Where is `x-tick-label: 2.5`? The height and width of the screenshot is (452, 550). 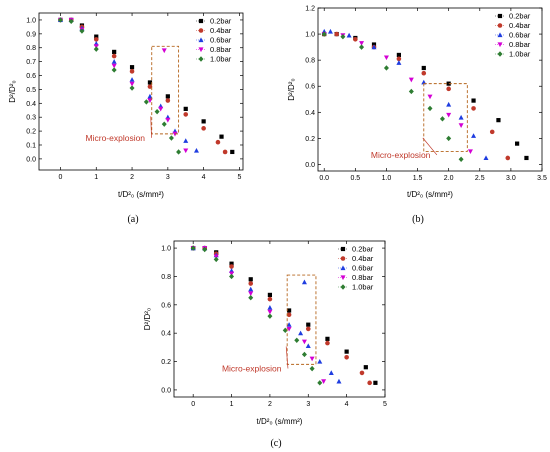
x-tick-label: 2.5 is located at coordinates (480, 178).